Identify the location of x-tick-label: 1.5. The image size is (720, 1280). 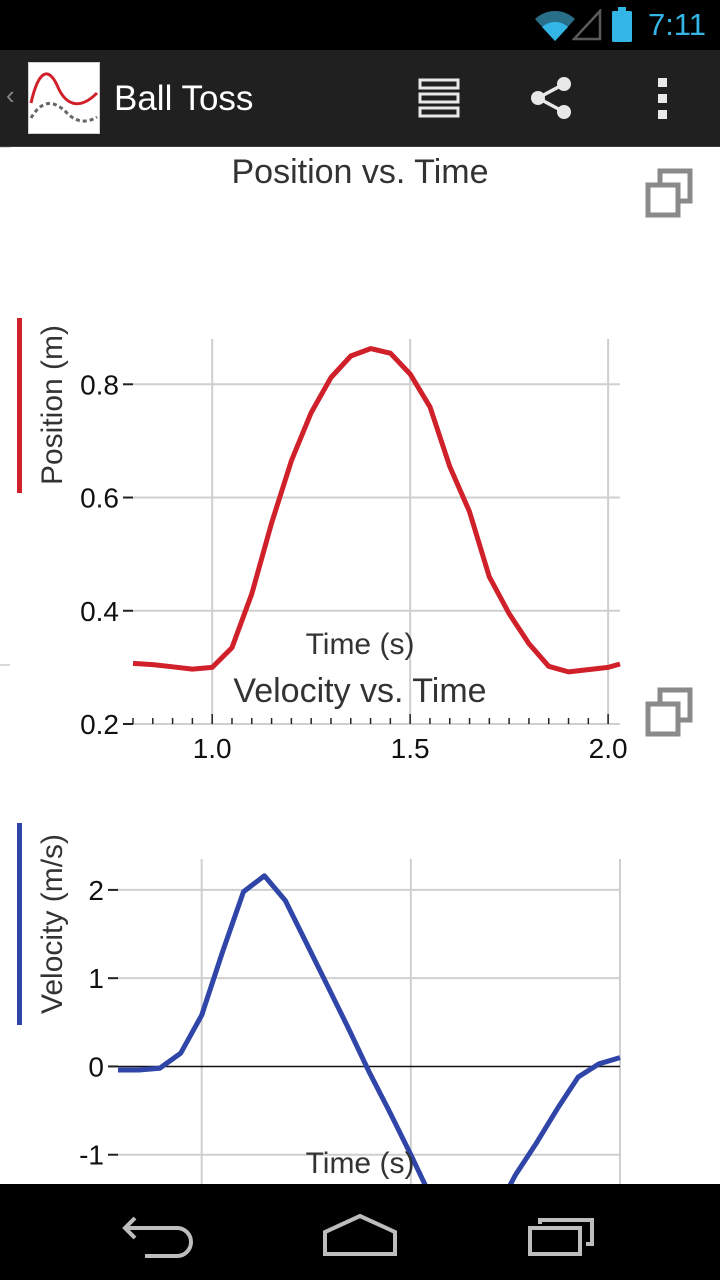
(410, 748).